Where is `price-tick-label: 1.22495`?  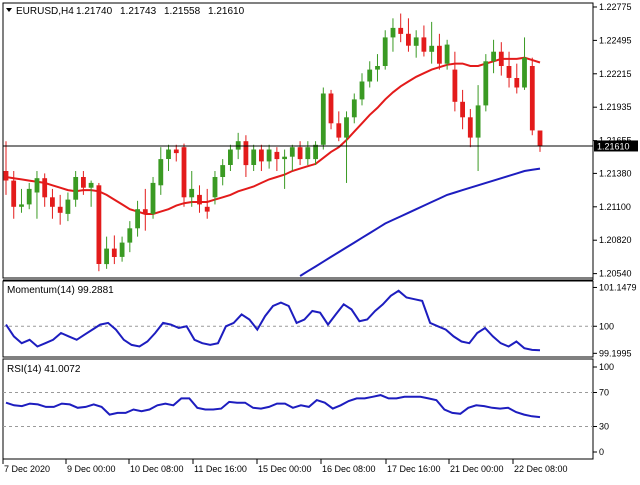
price-tick-label: 1.22495 is located at coordinates (615, 40).